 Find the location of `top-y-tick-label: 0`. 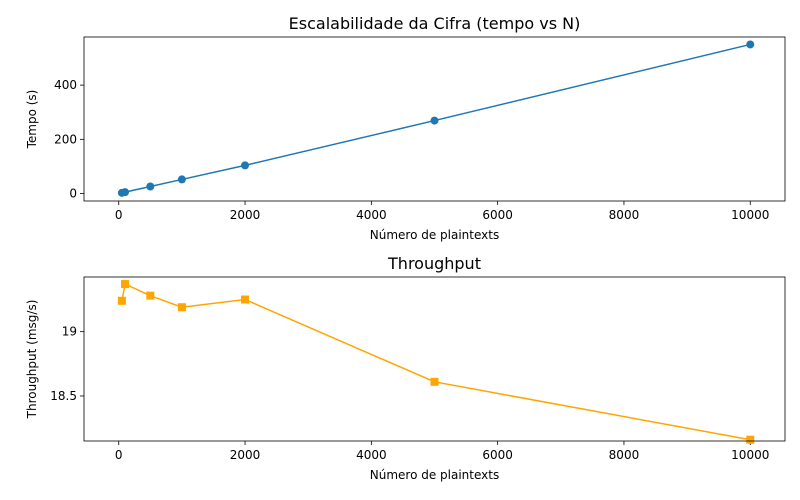

top-y-tick-label: 0 is located at coordinates (73, 194).